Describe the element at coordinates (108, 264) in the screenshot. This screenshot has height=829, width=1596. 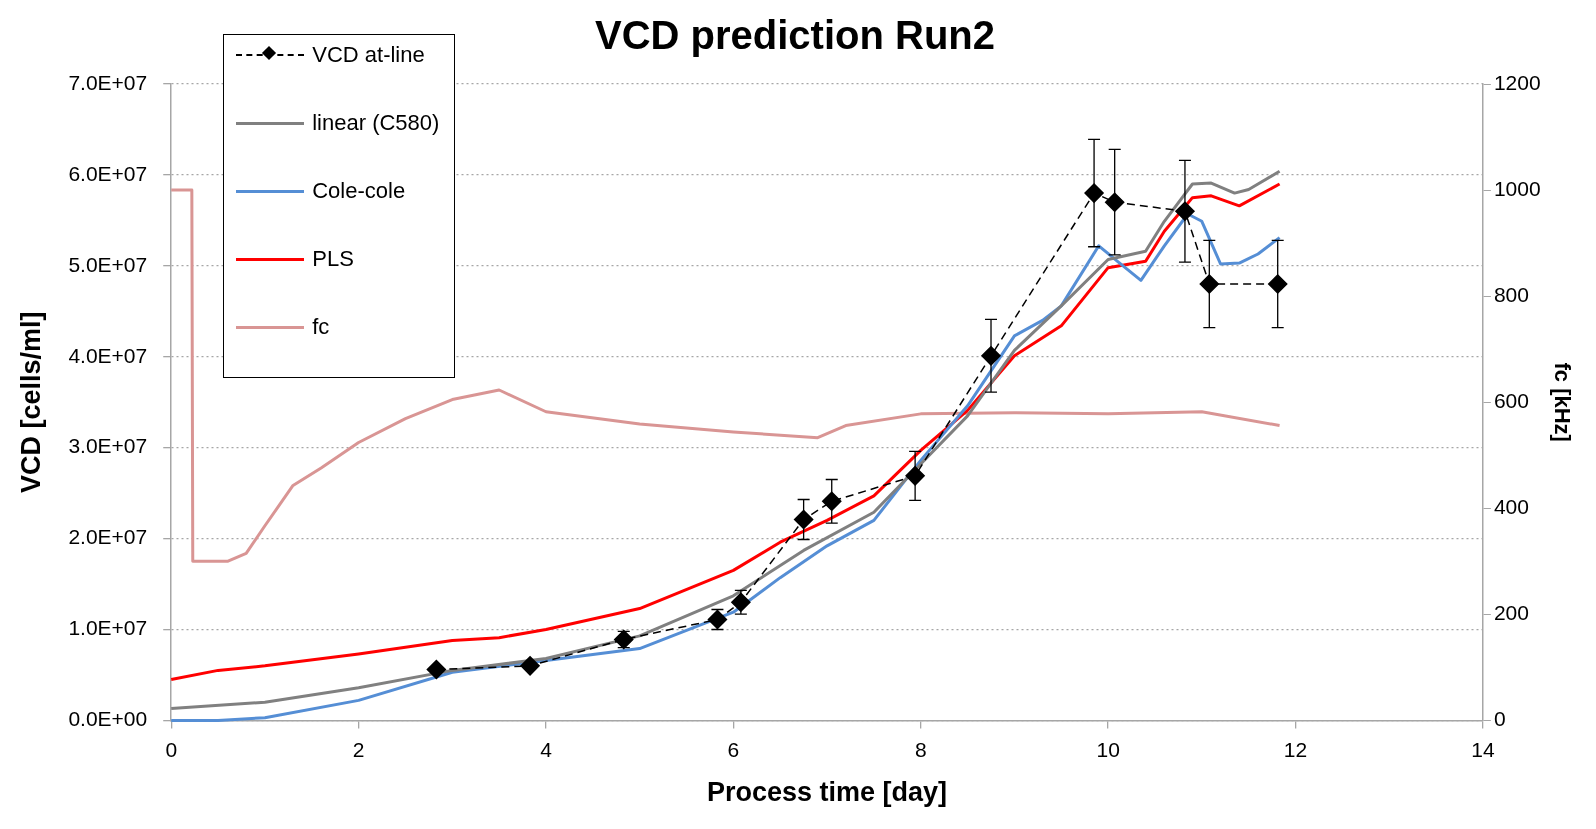
I see `y-tick-label: 5.0E+07` at that location.